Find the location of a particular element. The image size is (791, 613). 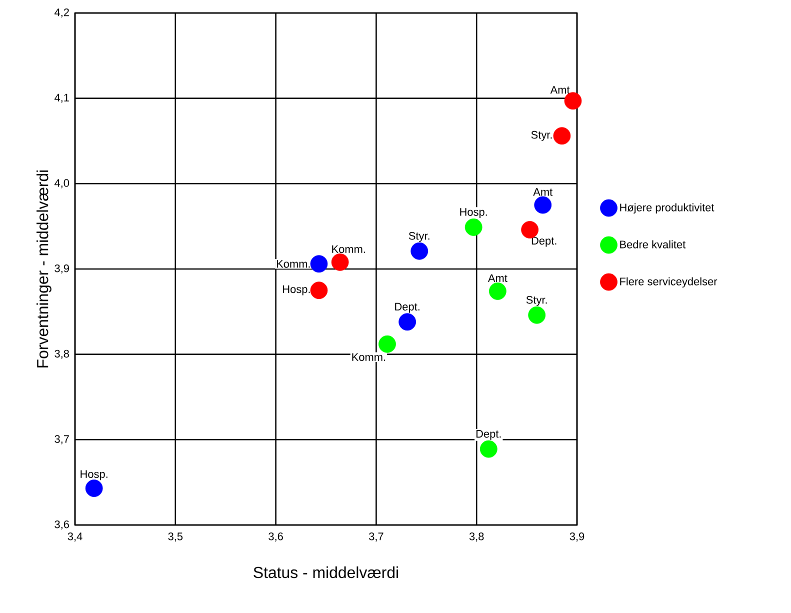

x-tick-label: 3,6 is located at coordinates (275, 537).